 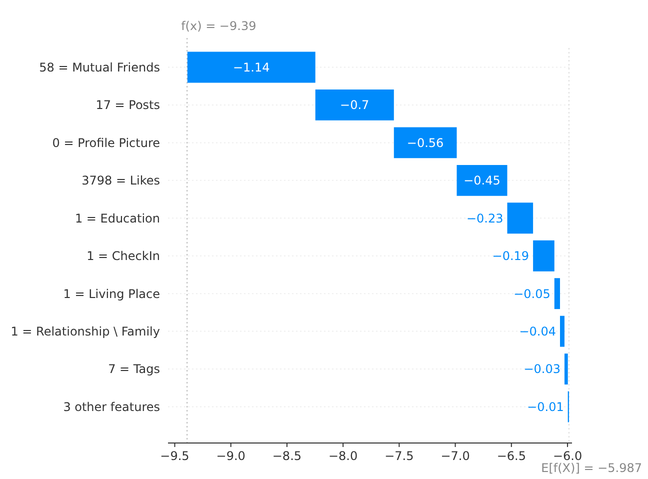 I want to click on y-tick-label: 1 = Relationship \ Family, so click(x=85, y=331).